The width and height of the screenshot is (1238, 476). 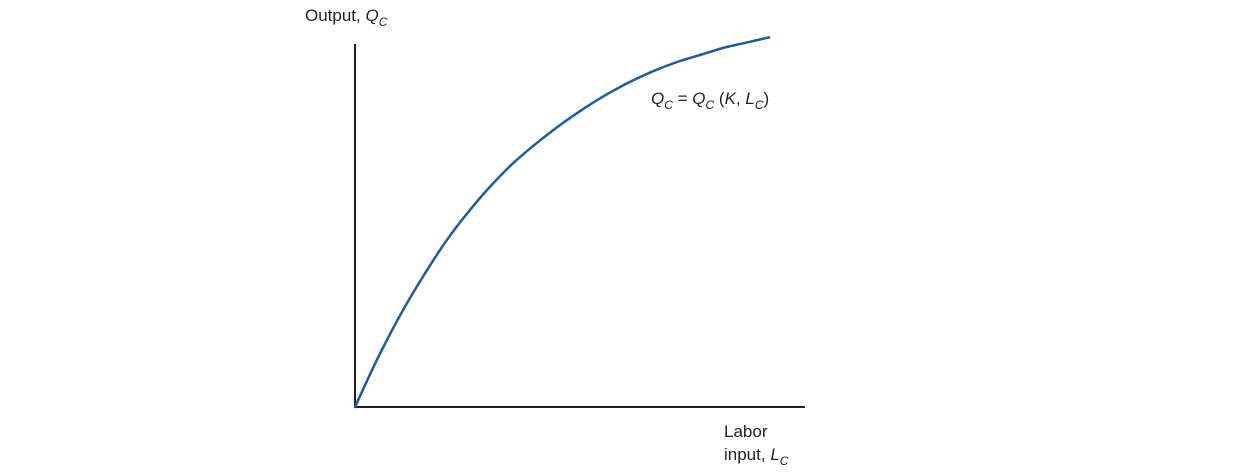 What do you see at coordinates (668, 105) in the screenshot?
I see `curve-label-sub1: C` at bounding box center [668, 105].